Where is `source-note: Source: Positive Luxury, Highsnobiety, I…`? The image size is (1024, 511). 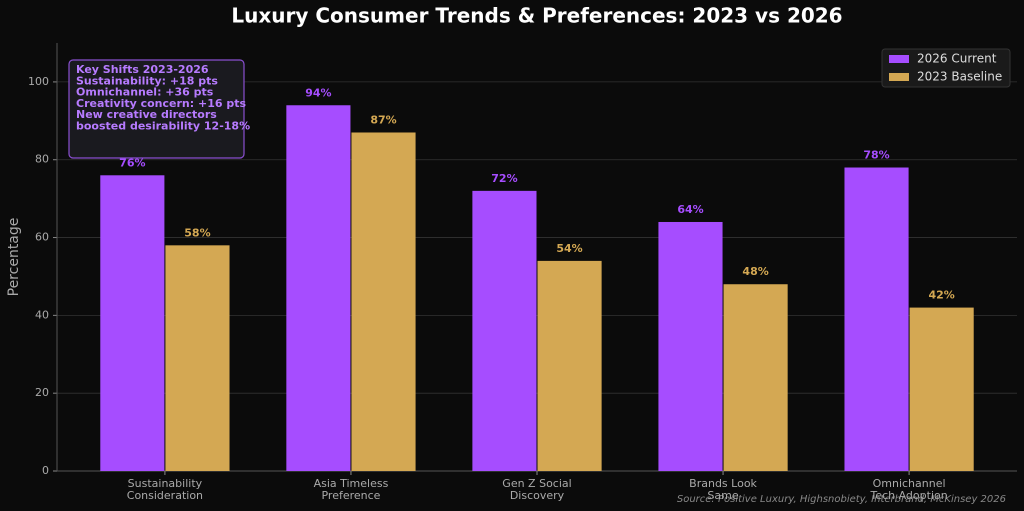
source-note: Source: Positive Luxury, Highsnobiety, I… is located at coordinates (841, 499).